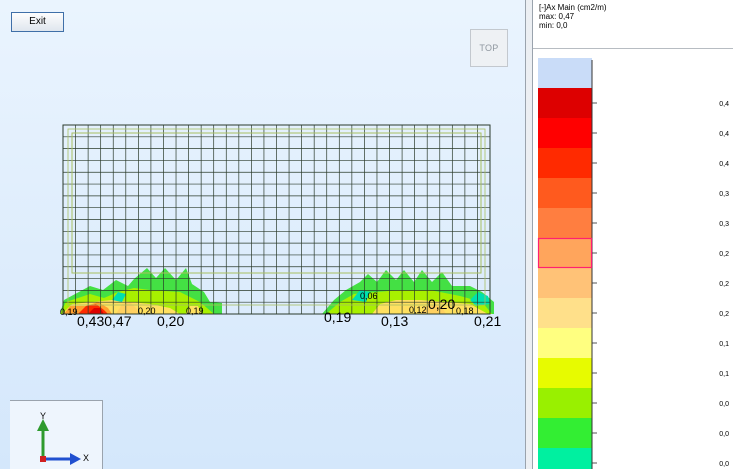  Describe the element at coordinates (86, 458) in the screenshot. I see `x-axis-label: X` at that location.